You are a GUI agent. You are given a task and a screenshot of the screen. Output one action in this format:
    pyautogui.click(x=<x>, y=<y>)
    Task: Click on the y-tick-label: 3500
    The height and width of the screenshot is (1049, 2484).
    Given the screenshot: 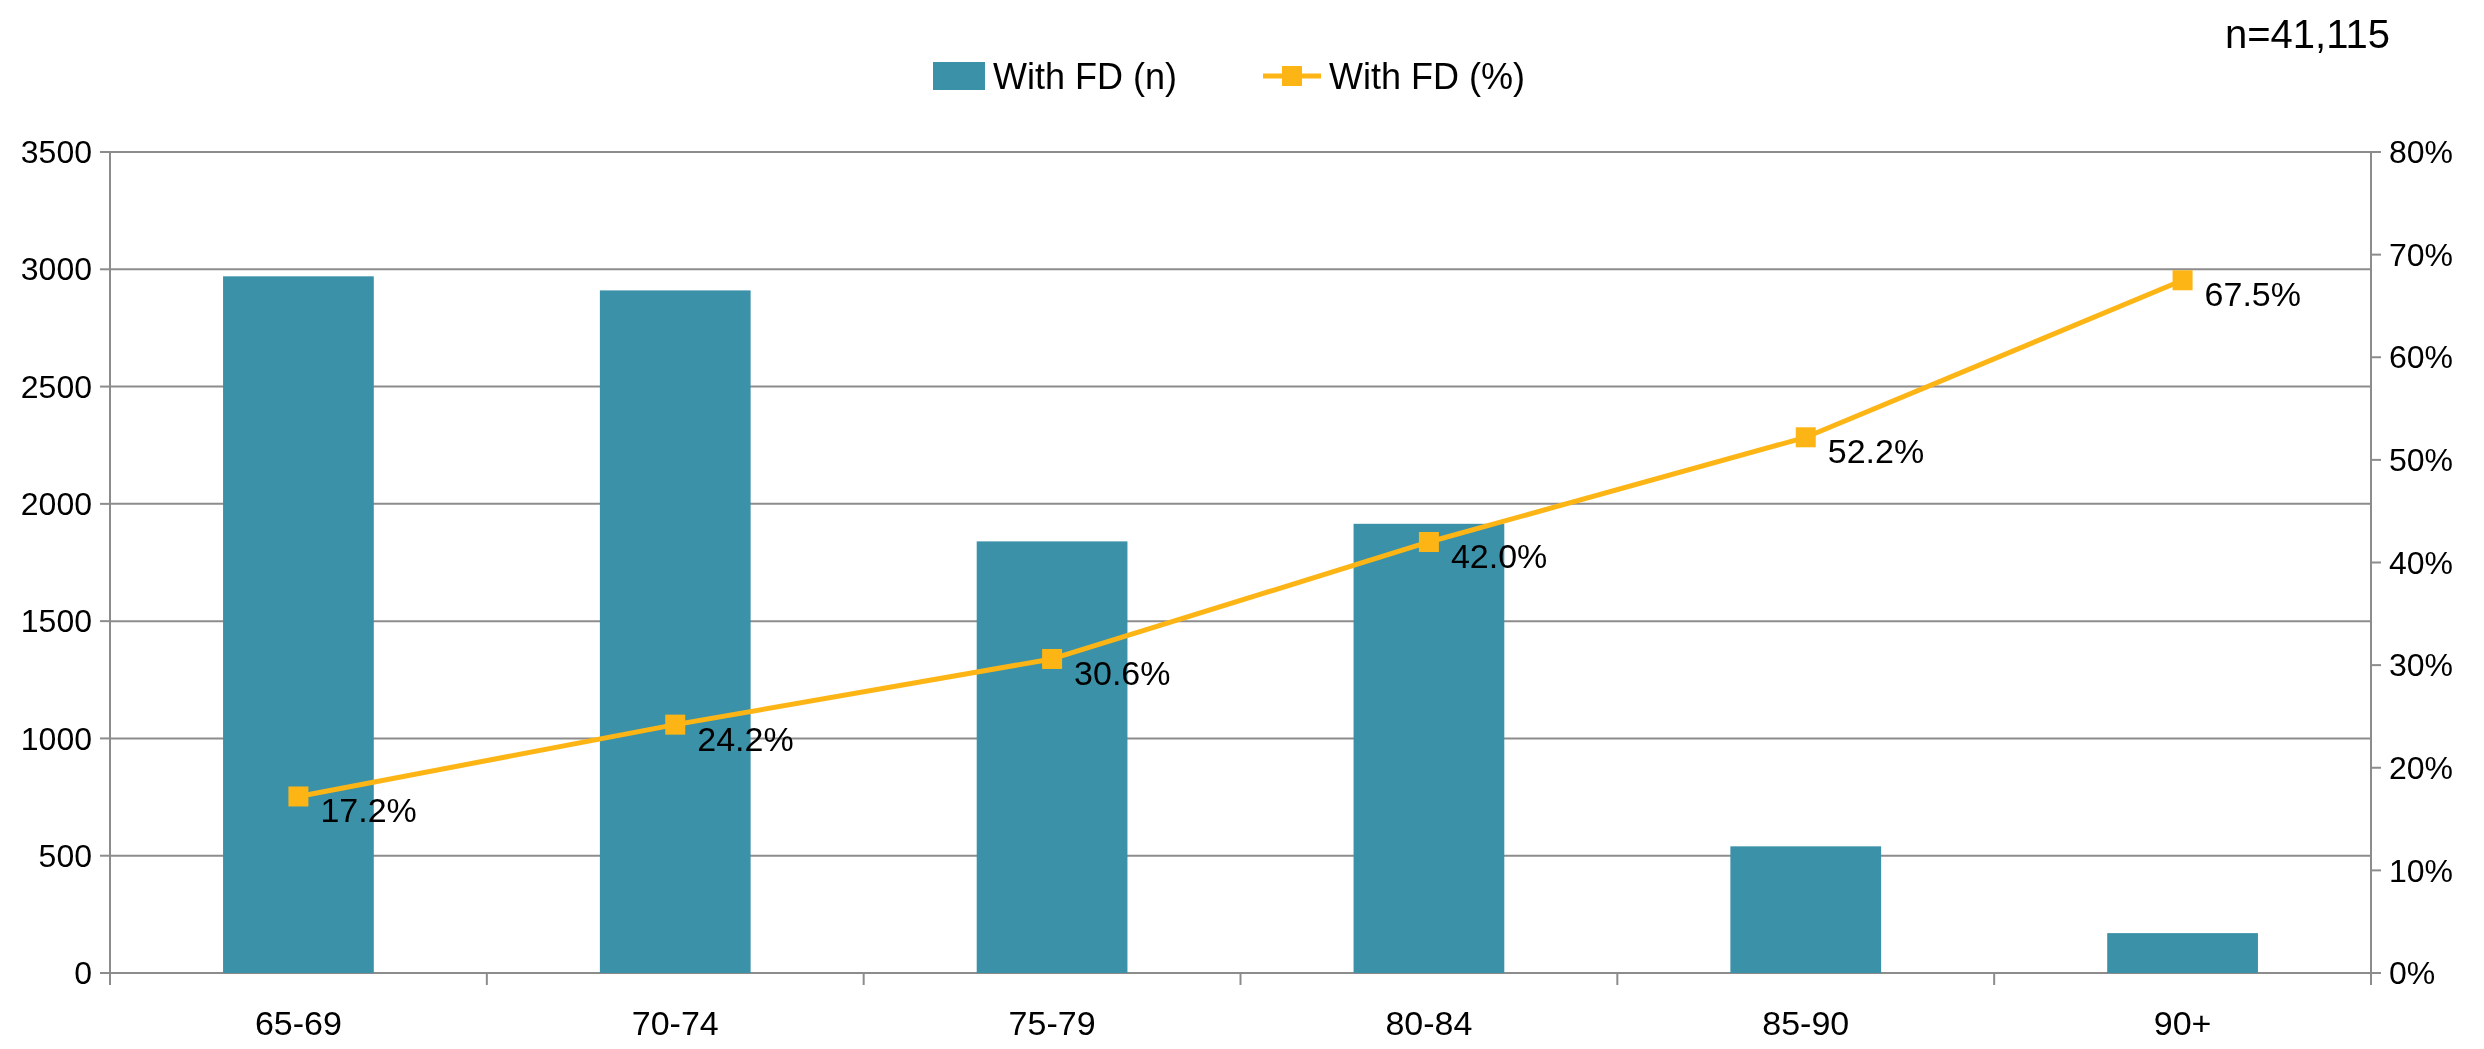 What is the action you would take?
    pyautogui.click(x=56, y=152)
    